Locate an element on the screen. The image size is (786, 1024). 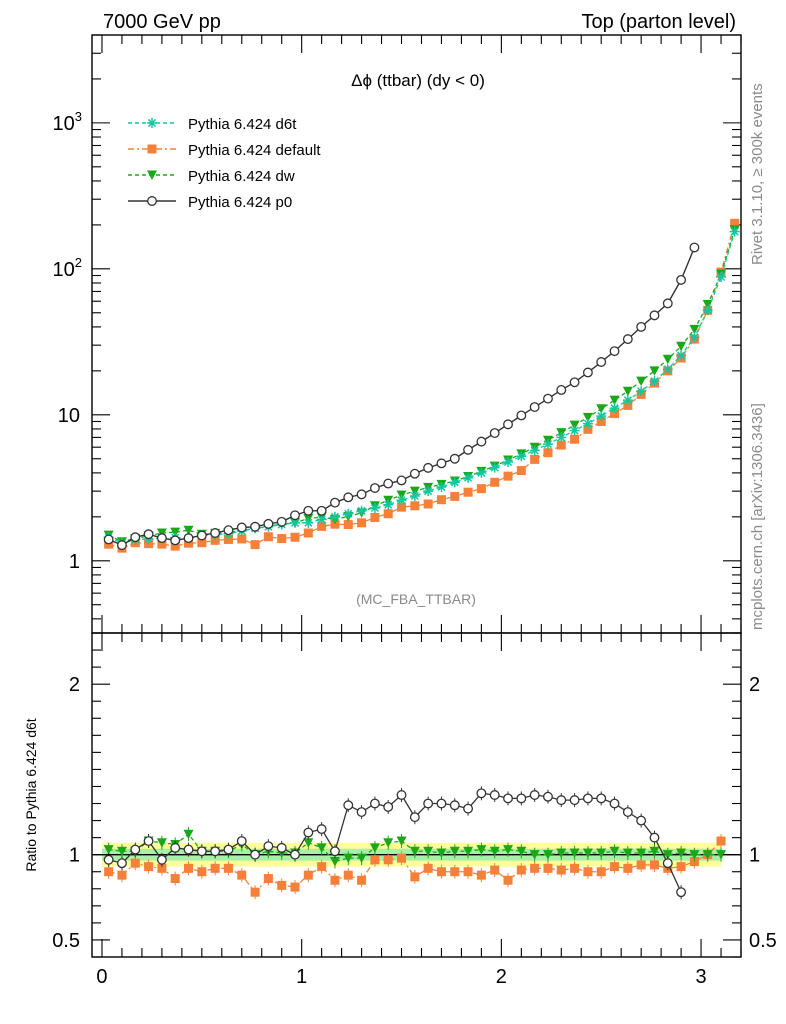
legend-marker-d6t is located at coordinates (152, 123).